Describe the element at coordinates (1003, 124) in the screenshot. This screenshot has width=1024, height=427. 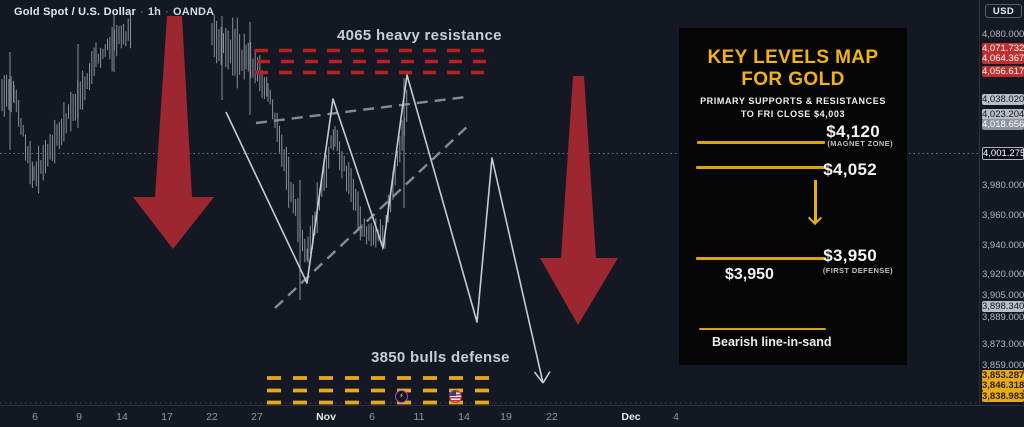
I see `price-label: 4,018.656` at that location.